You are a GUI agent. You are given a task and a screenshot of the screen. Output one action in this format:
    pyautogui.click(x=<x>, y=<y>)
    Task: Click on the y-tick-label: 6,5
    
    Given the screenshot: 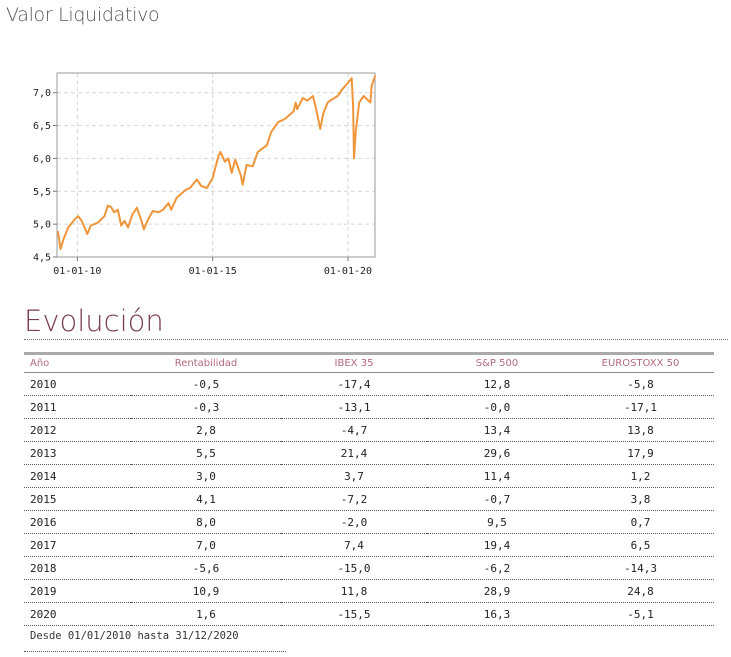 What is the action you would take?
    pyautogui.click(x=42, y=126)
    